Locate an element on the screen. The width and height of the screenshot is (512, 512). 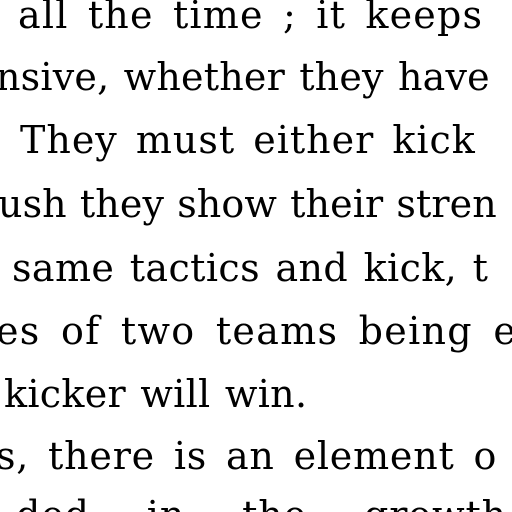
text-line-1: all the time ; it keeps is located at coordinates (251, 18).